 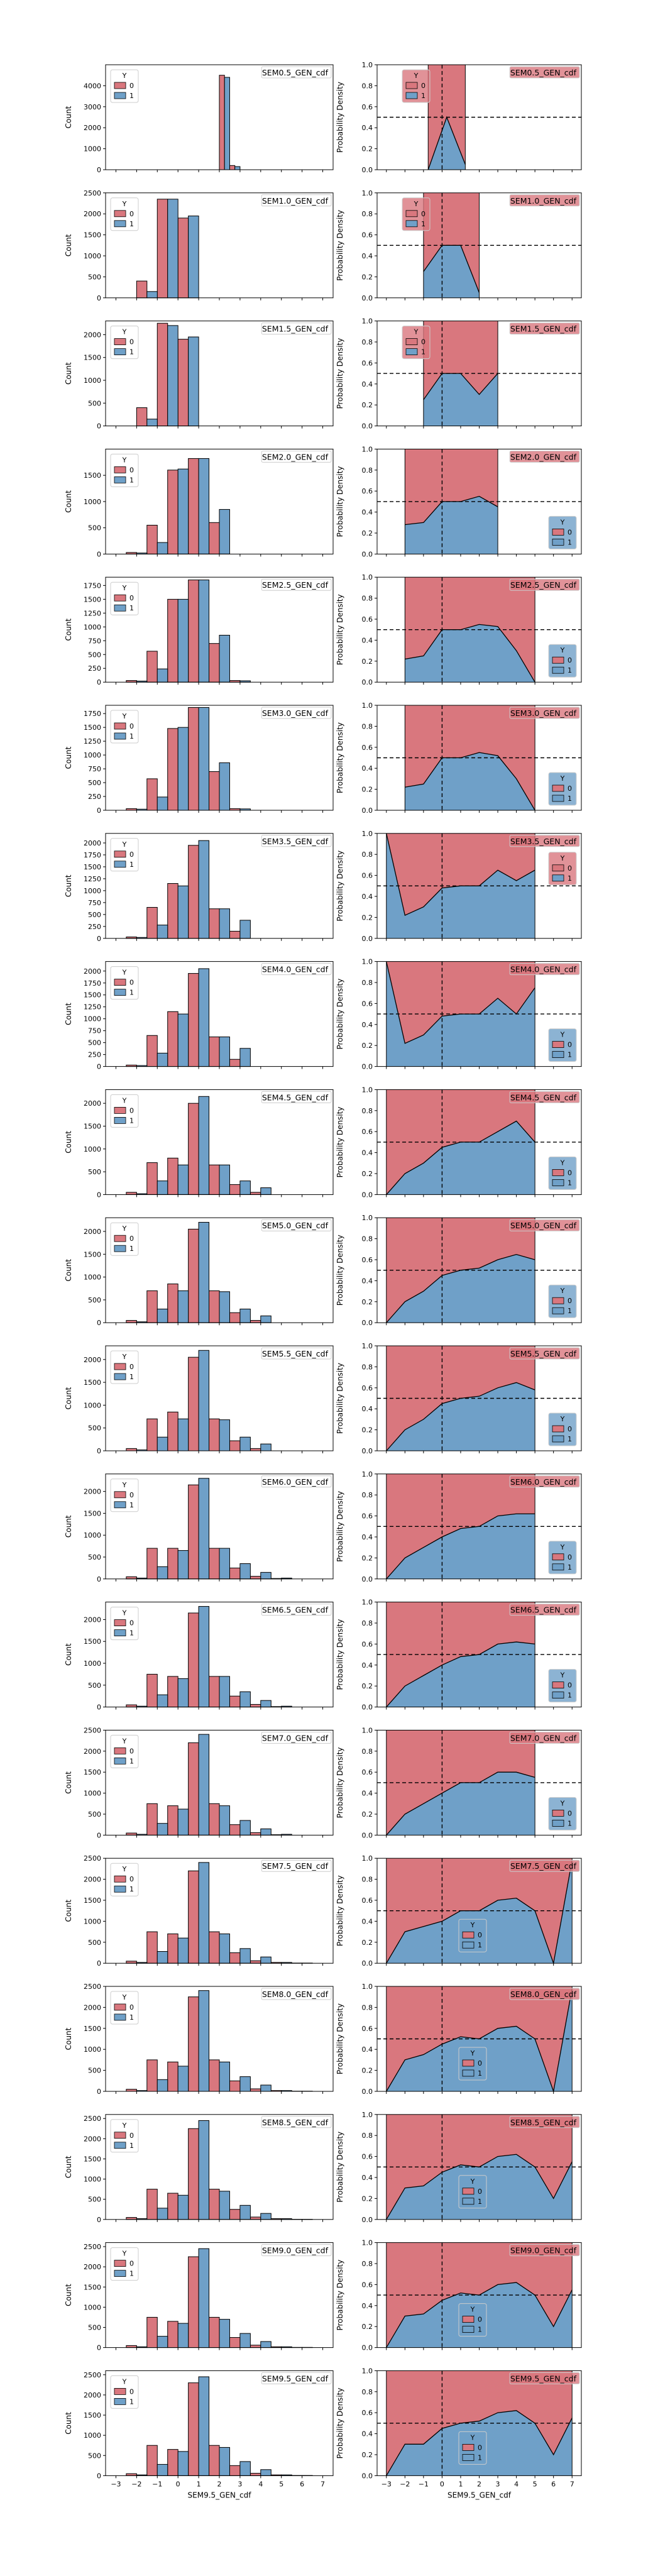 What do you see at coordinates (340, 2039) in the screenshot?
I see `y-axis-label: Probability Density` at bounding box center [340, 2039].